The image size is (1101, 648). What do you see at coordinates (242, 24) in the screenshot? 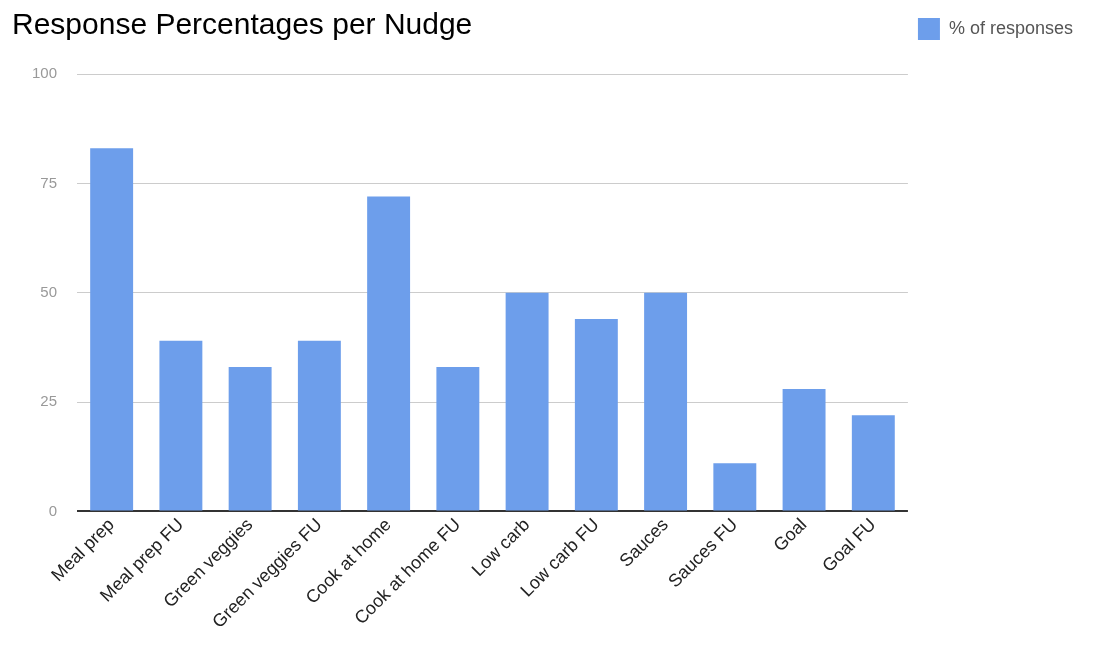
I see `chart-title: Response Percentages per Nudge` at bounding box center [242, 24].